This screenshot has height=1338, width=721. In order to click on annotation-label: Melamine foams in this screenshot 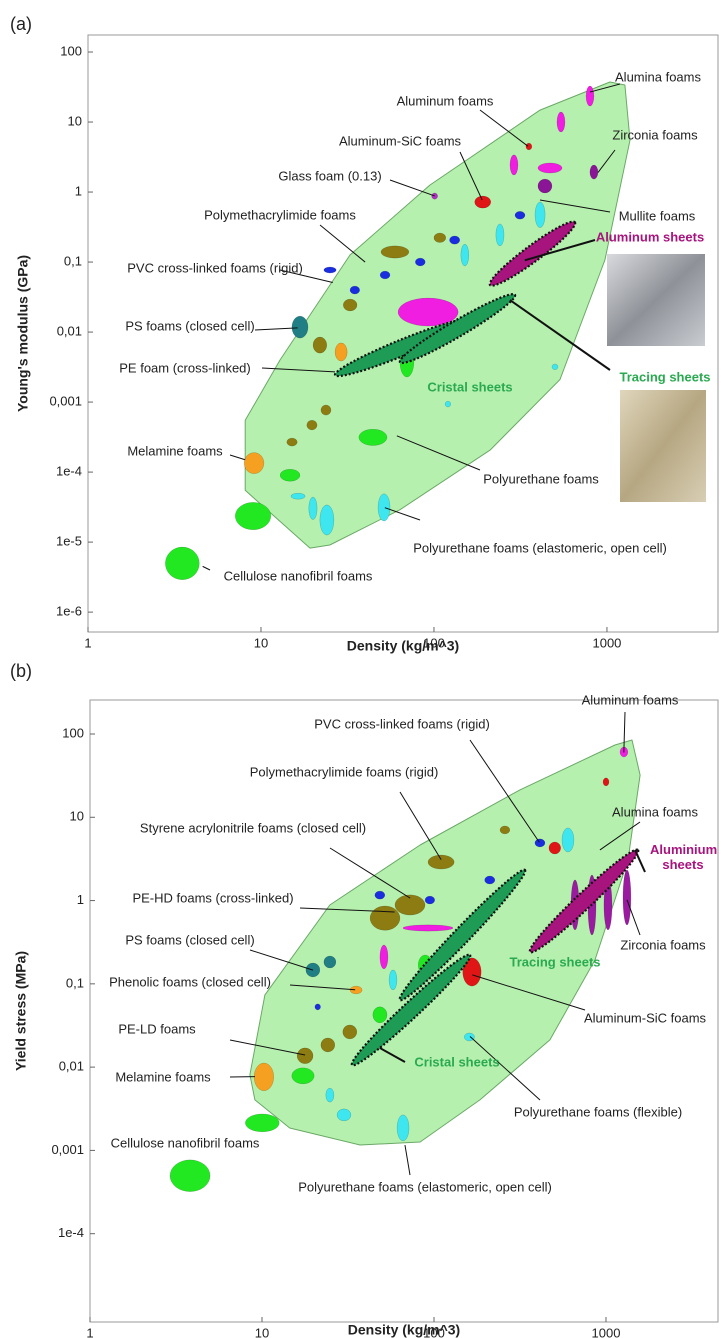, I will do `click(175, 451)`.